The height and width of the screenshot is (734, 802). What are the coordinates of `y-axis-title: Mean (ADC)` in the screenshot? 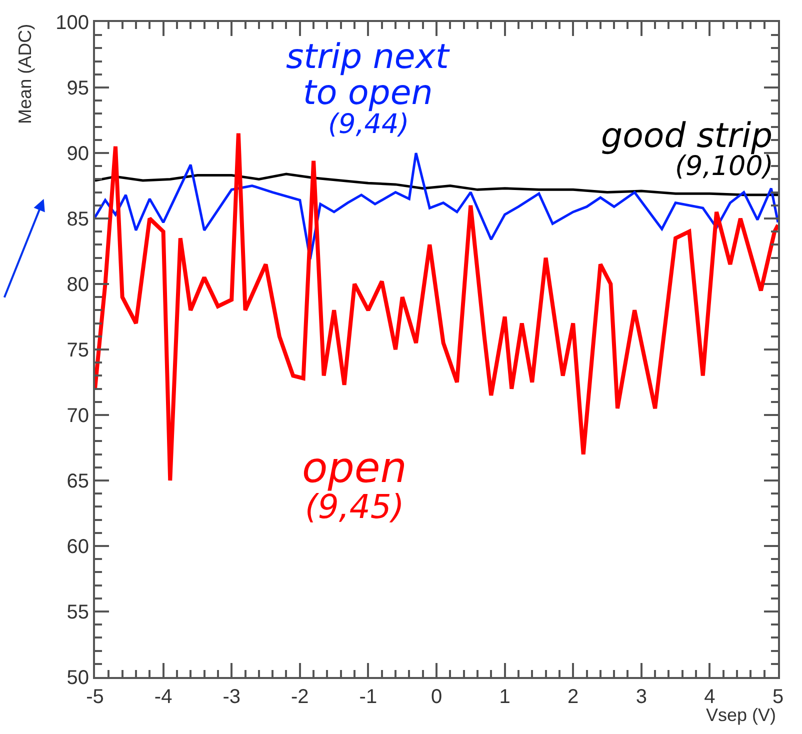 It's located at (24, 74).